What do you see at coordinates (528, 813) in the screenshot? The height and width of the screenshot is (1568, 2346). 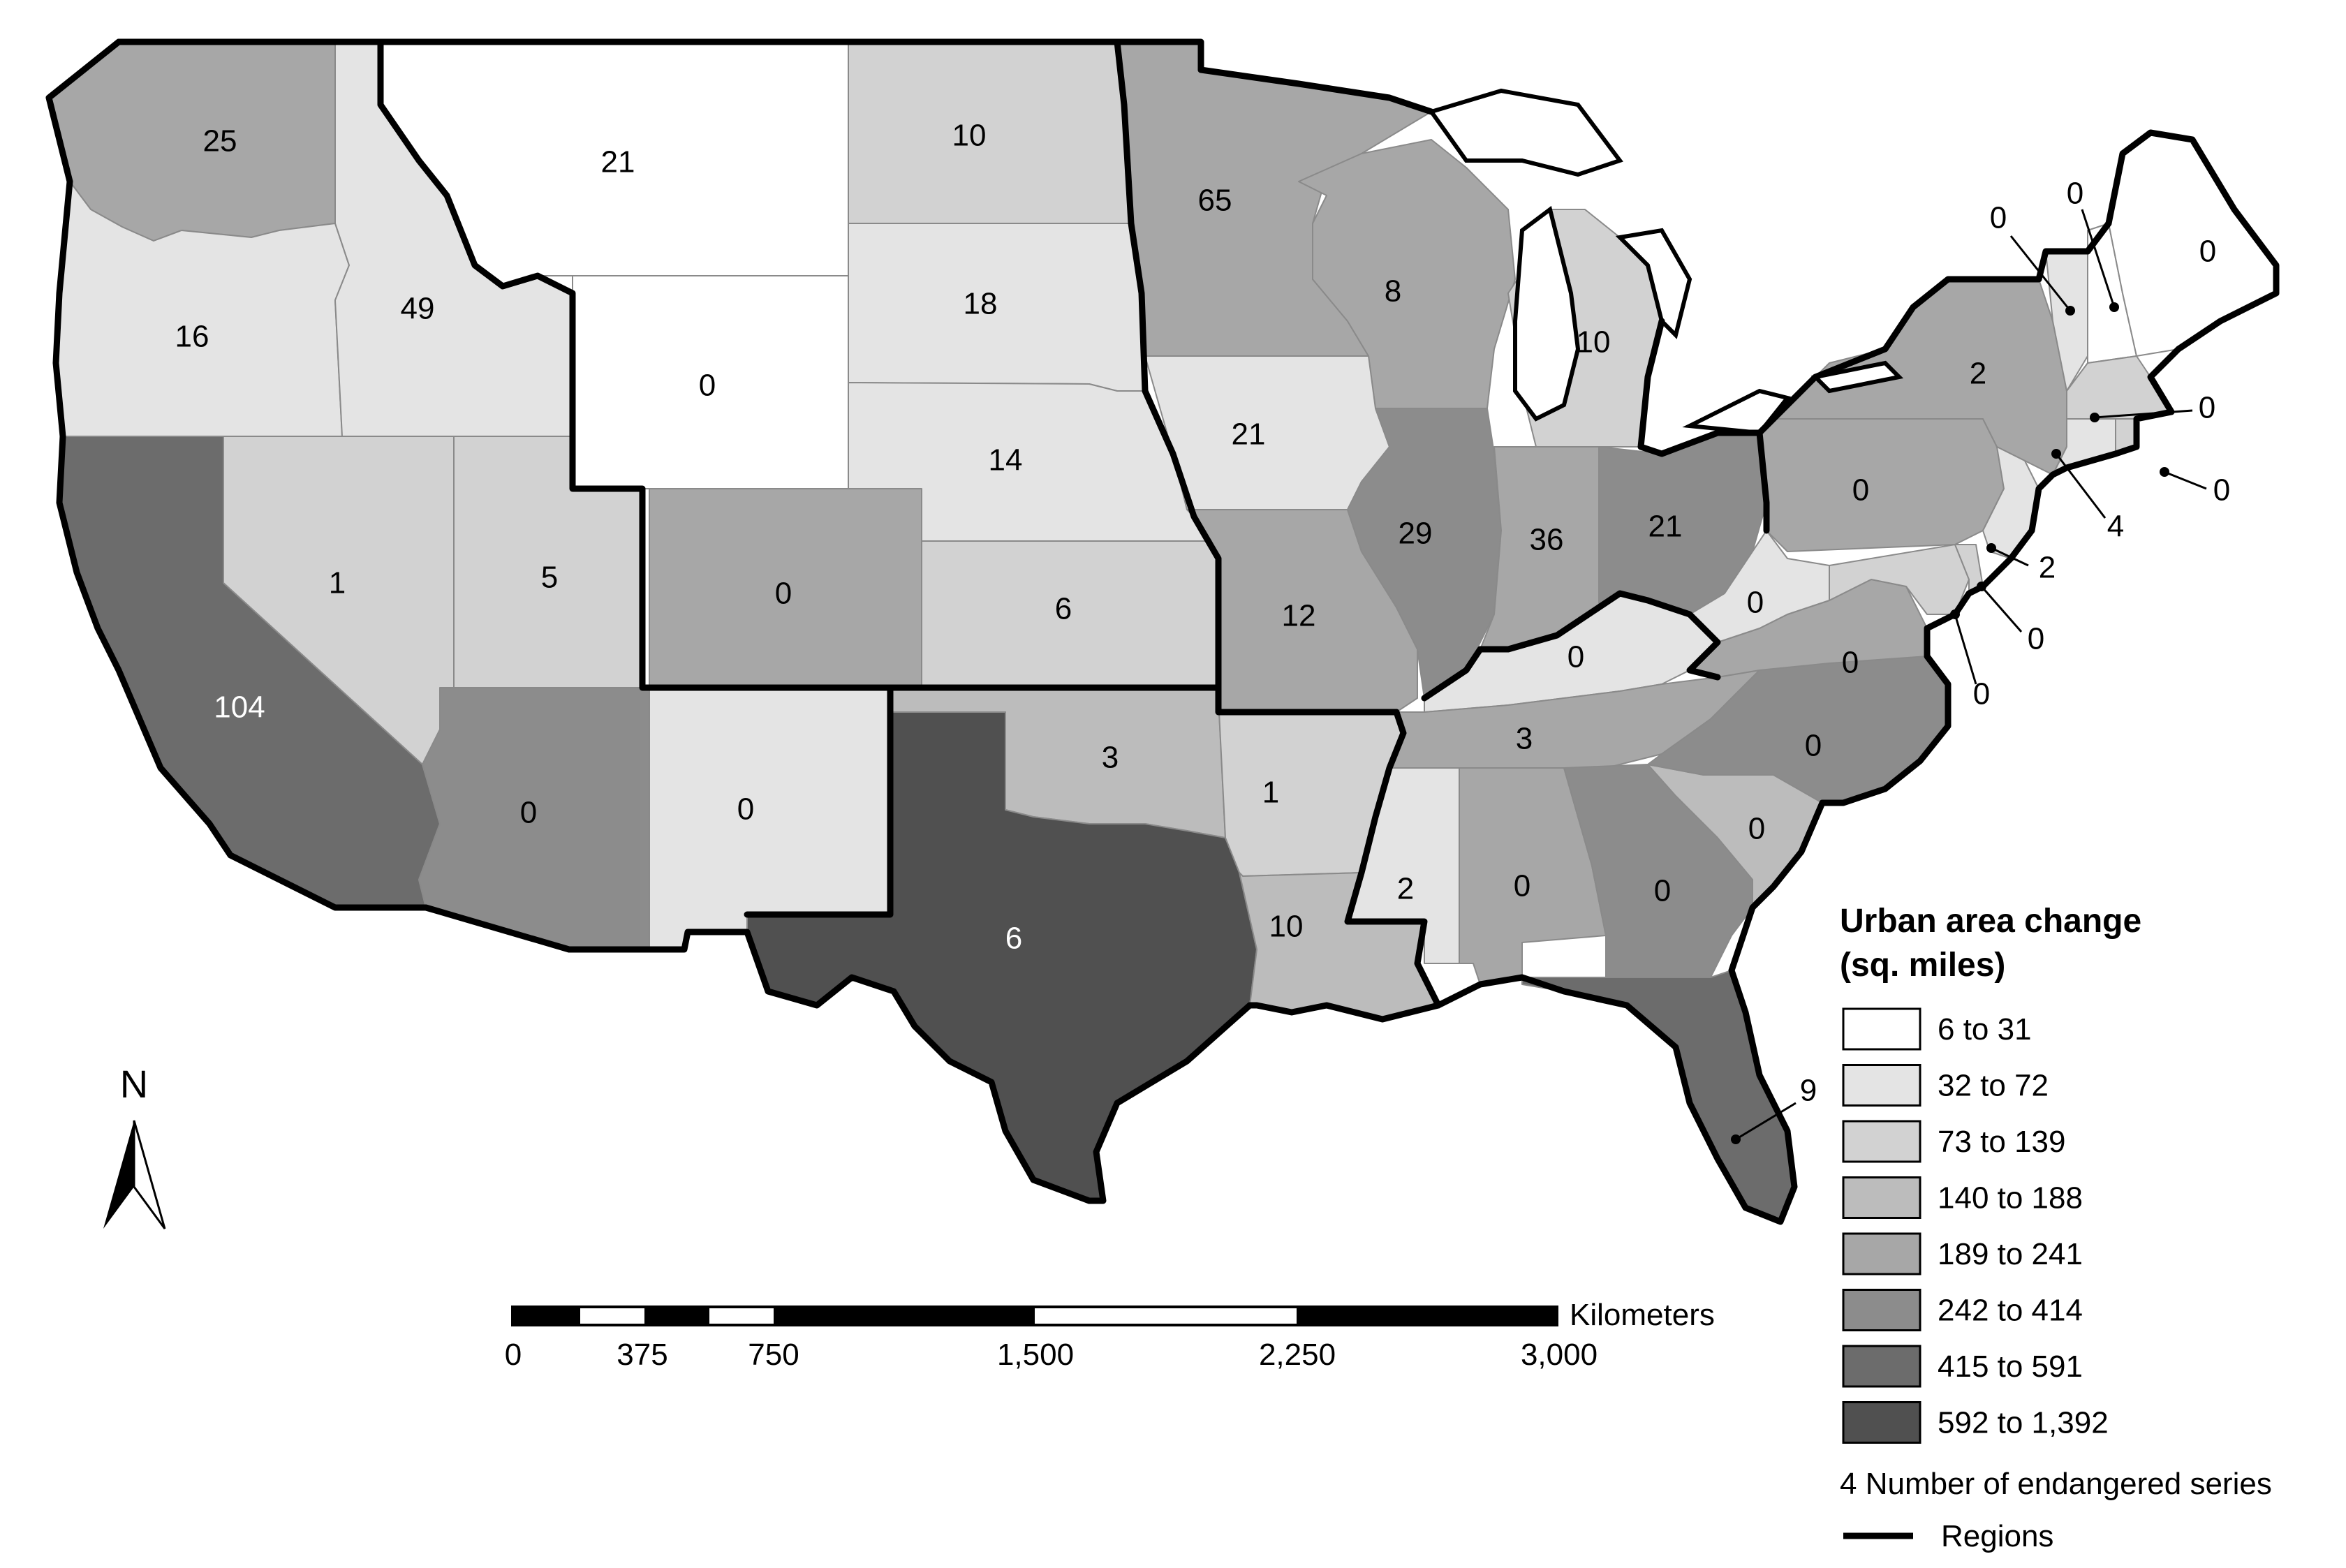 I see `label-AZ: 0` at bounding box center [528, 813].